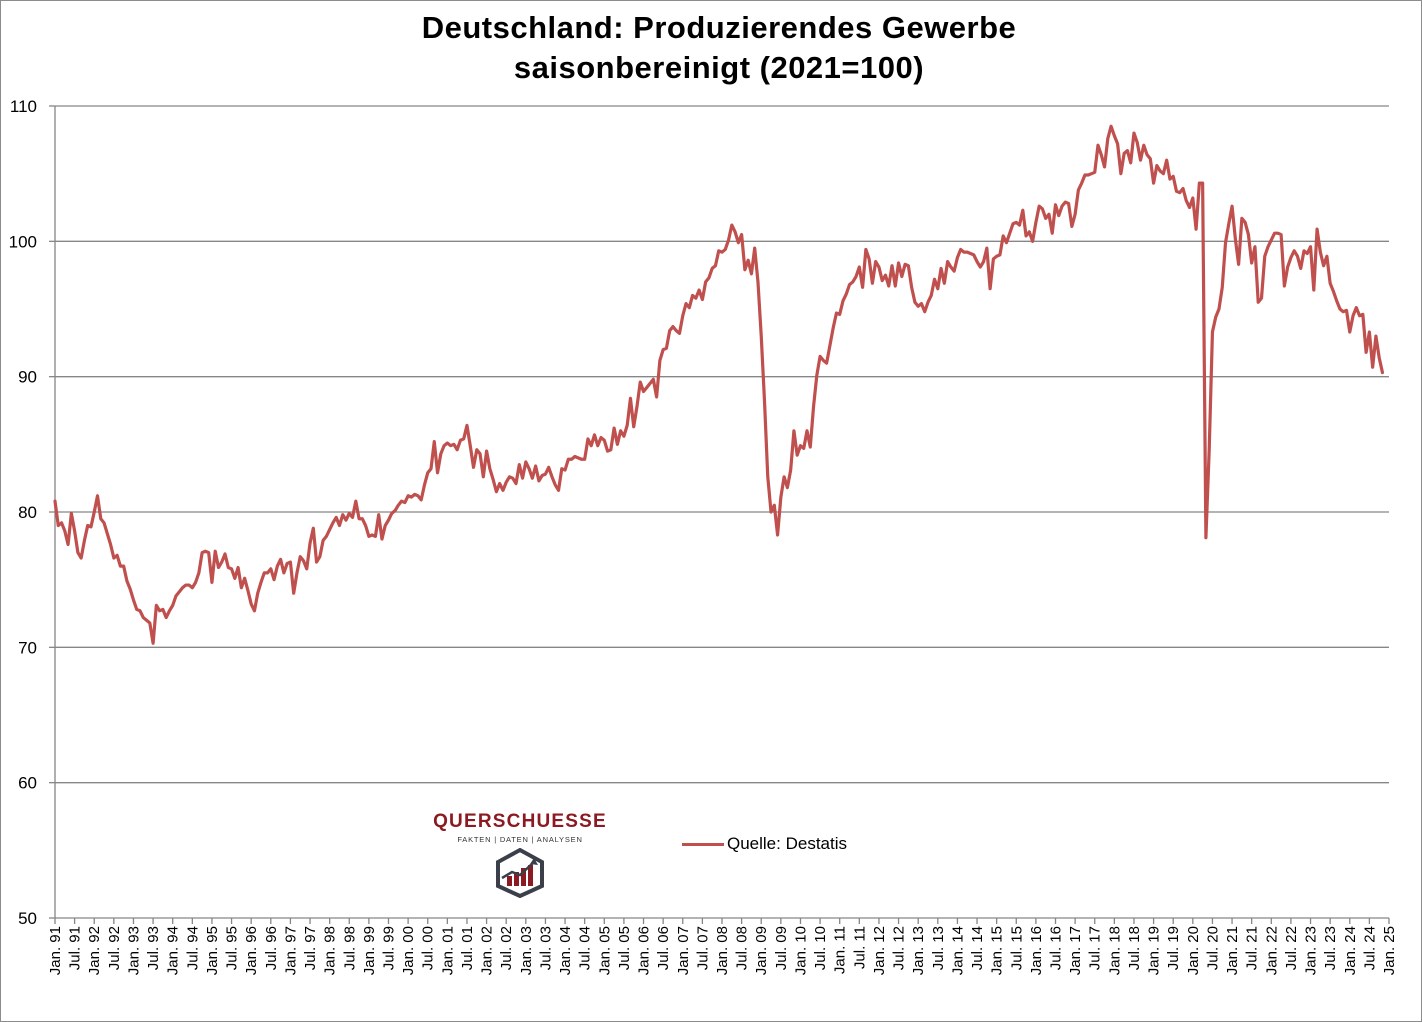 Image resolution: width=1422 pixels, height=1022 pixels. Describe the element at coordinates (467, 948) in the screenshot. I see `x-tick-label: Jul. 01` at that location.